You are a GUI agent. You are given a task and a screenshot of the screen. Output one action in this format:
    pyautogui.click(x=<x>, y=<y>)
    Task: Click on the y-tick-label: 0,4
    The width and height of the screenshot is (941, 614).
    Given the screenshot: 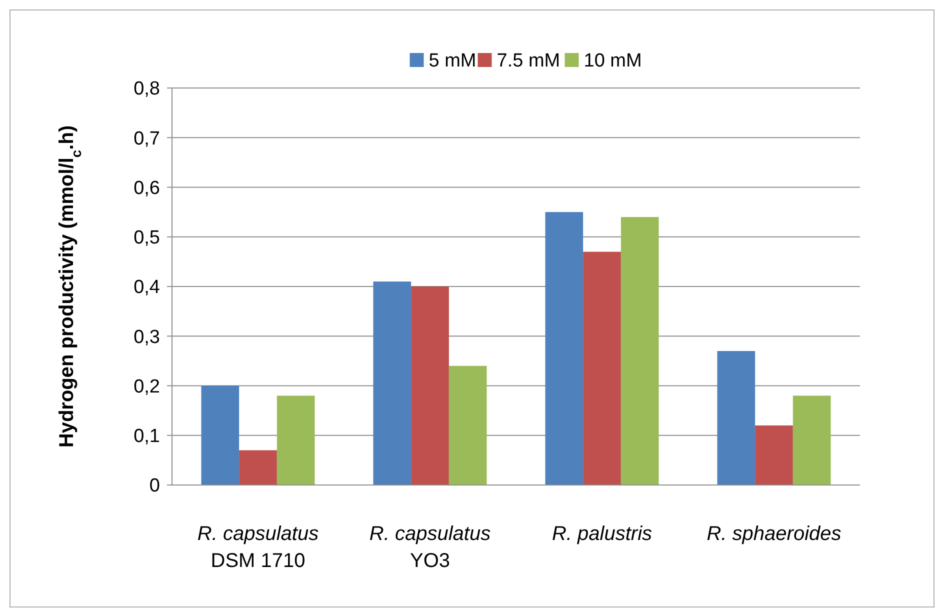 What is the action you would take?
    pyautogui.click(x=147, y=287)
    